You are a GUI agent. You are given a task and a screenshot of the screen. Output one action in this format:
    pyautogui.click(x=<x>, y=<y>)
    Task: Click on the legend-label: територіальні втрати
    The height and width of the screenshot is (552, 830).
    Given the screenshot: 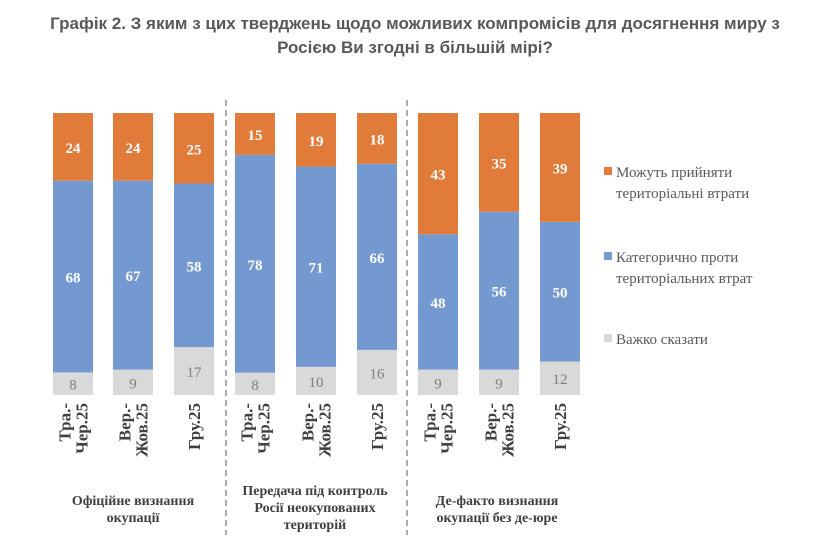 What is the action you would take?
    pyautogui.click(x=682, y=194)
    